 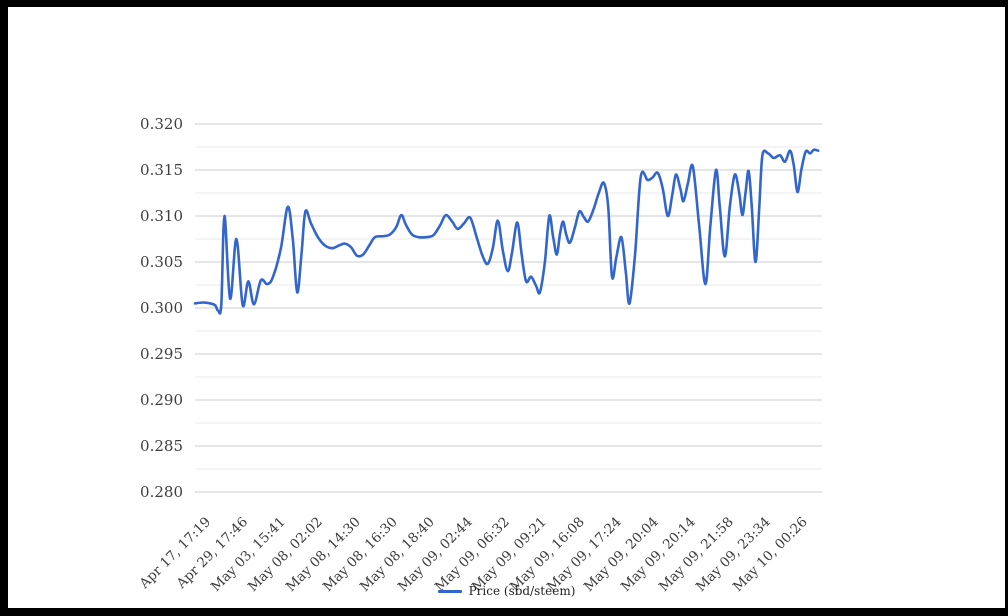 I want to click on y-axis-tick-label: 0.310, so click(x=161, y=216).